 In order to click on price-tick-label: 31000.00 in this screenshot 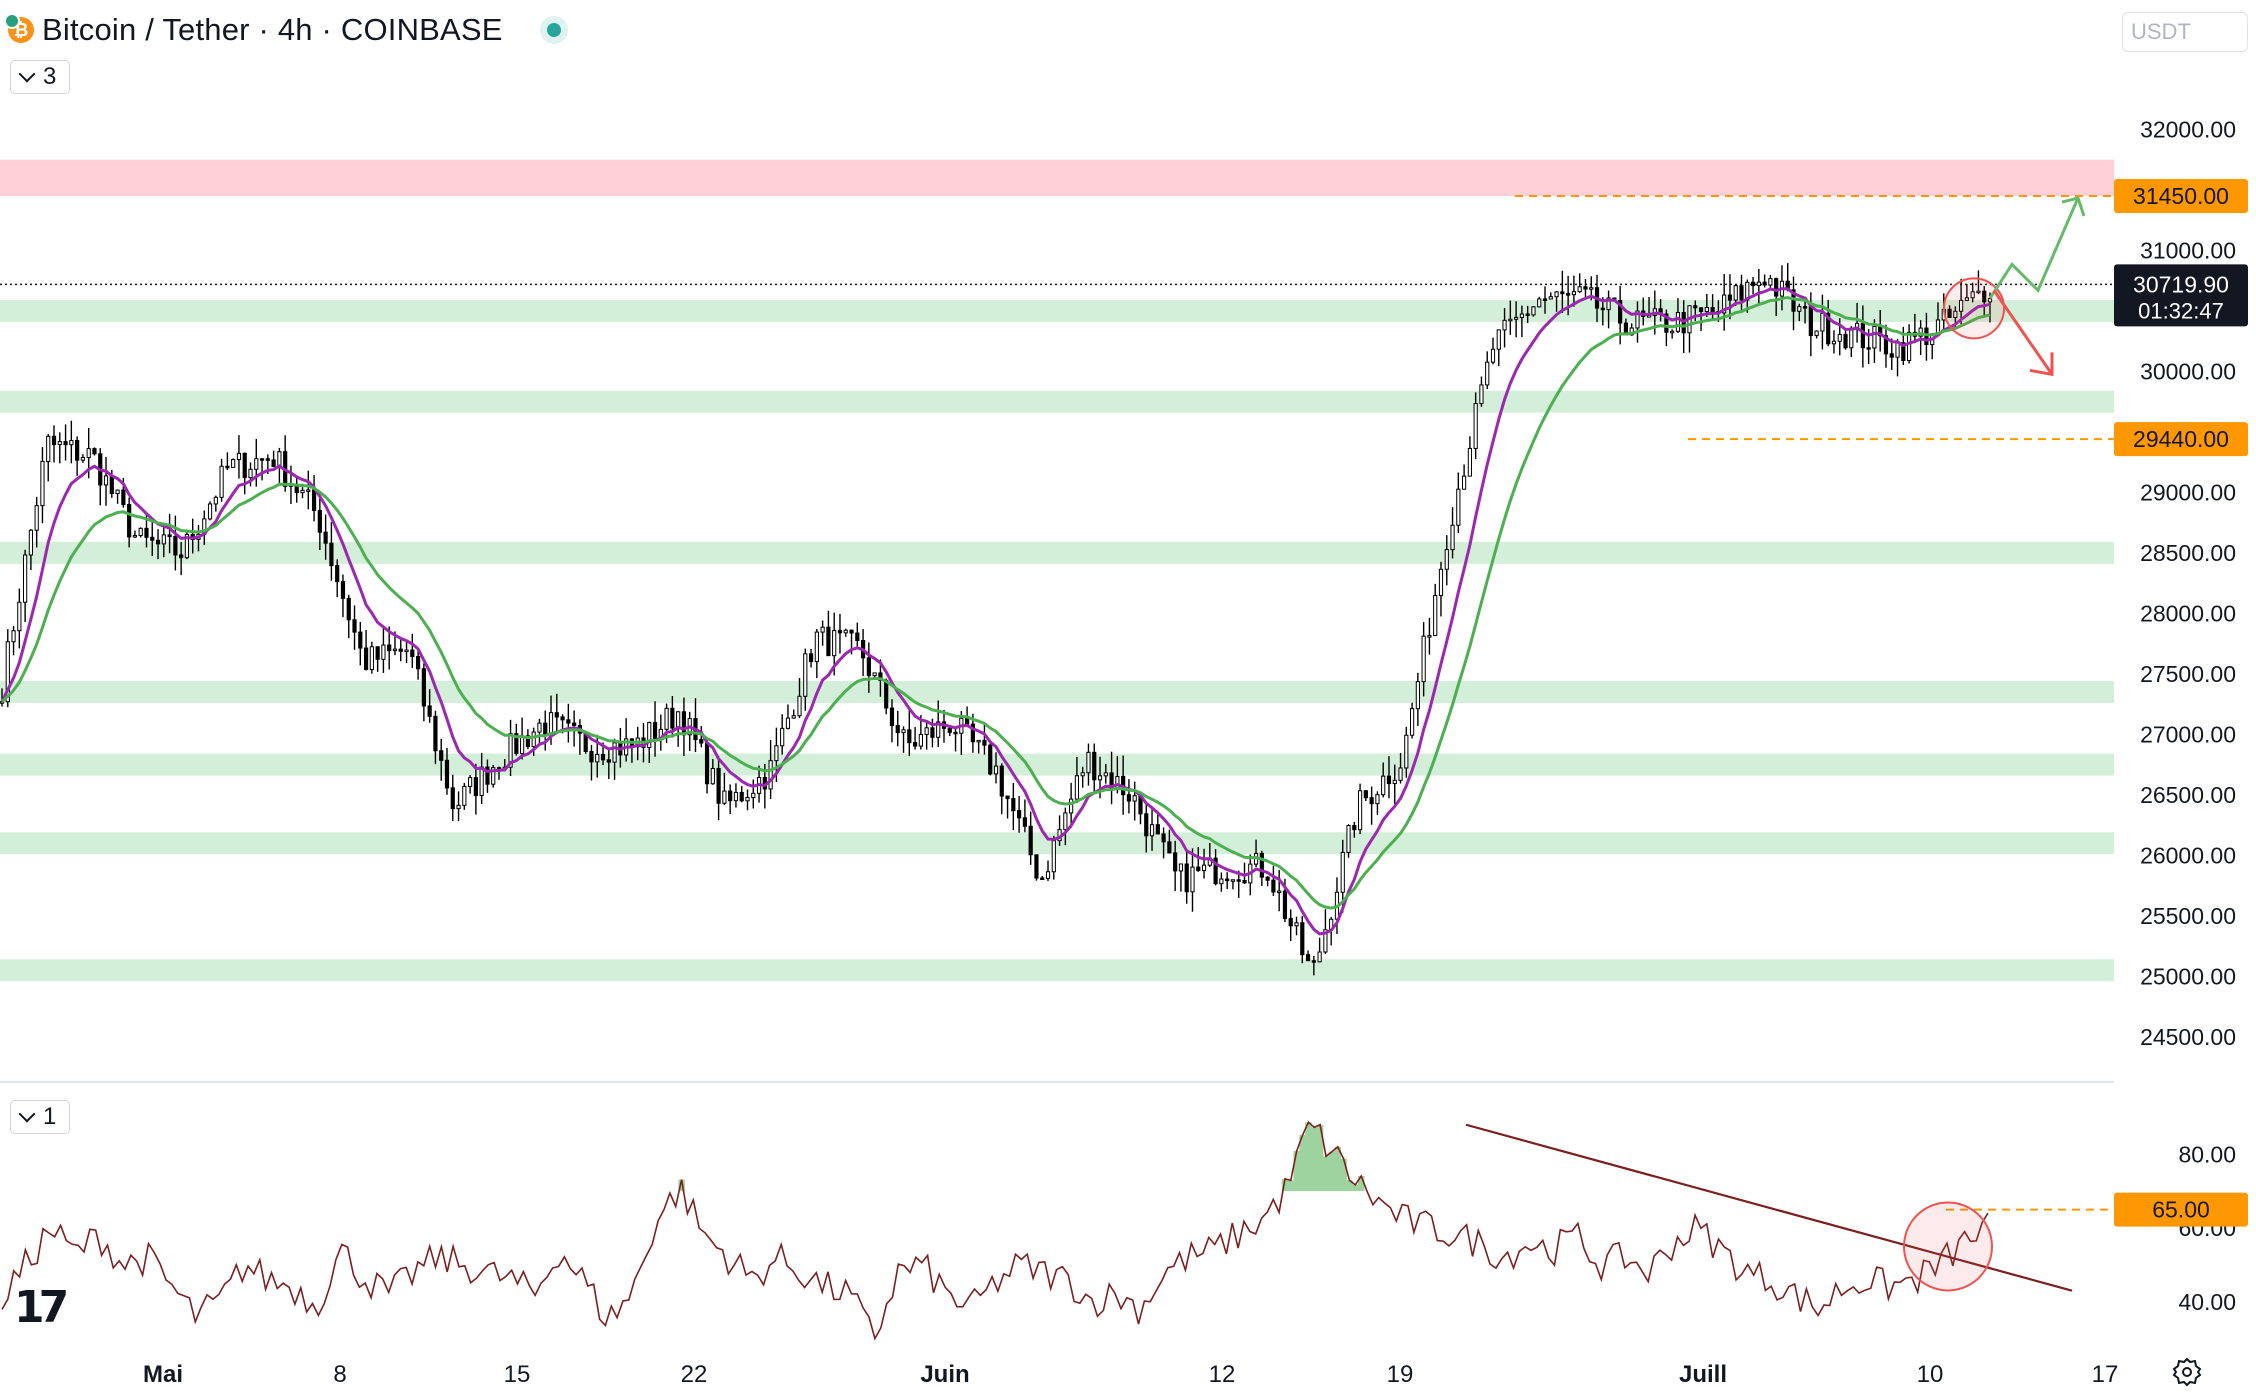, I will do `click(2188, 250)`.